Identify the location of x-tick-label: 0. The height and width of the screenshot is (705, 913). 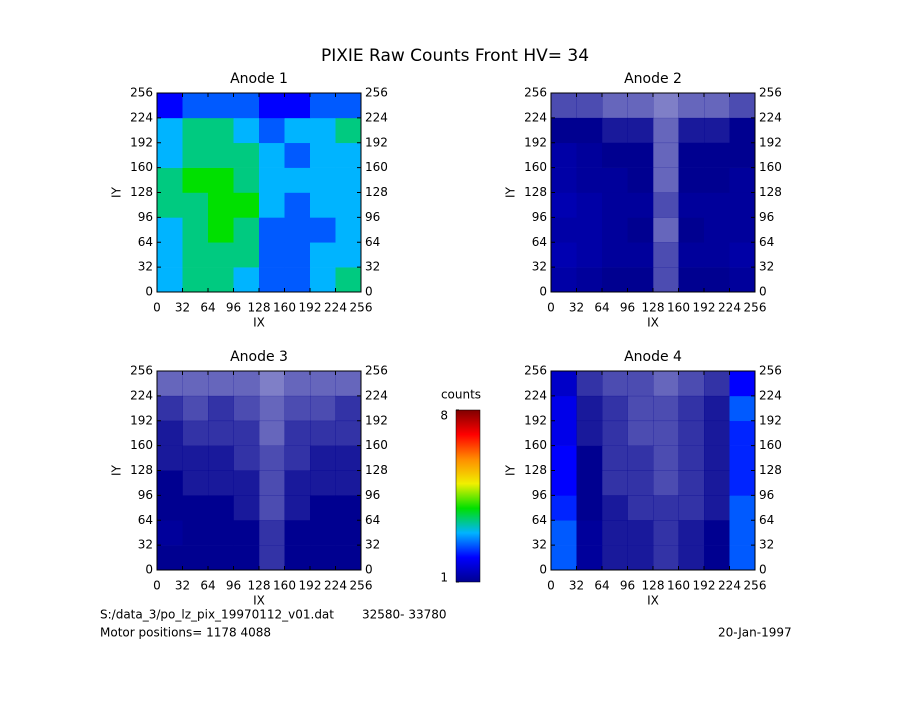
(551, 308).